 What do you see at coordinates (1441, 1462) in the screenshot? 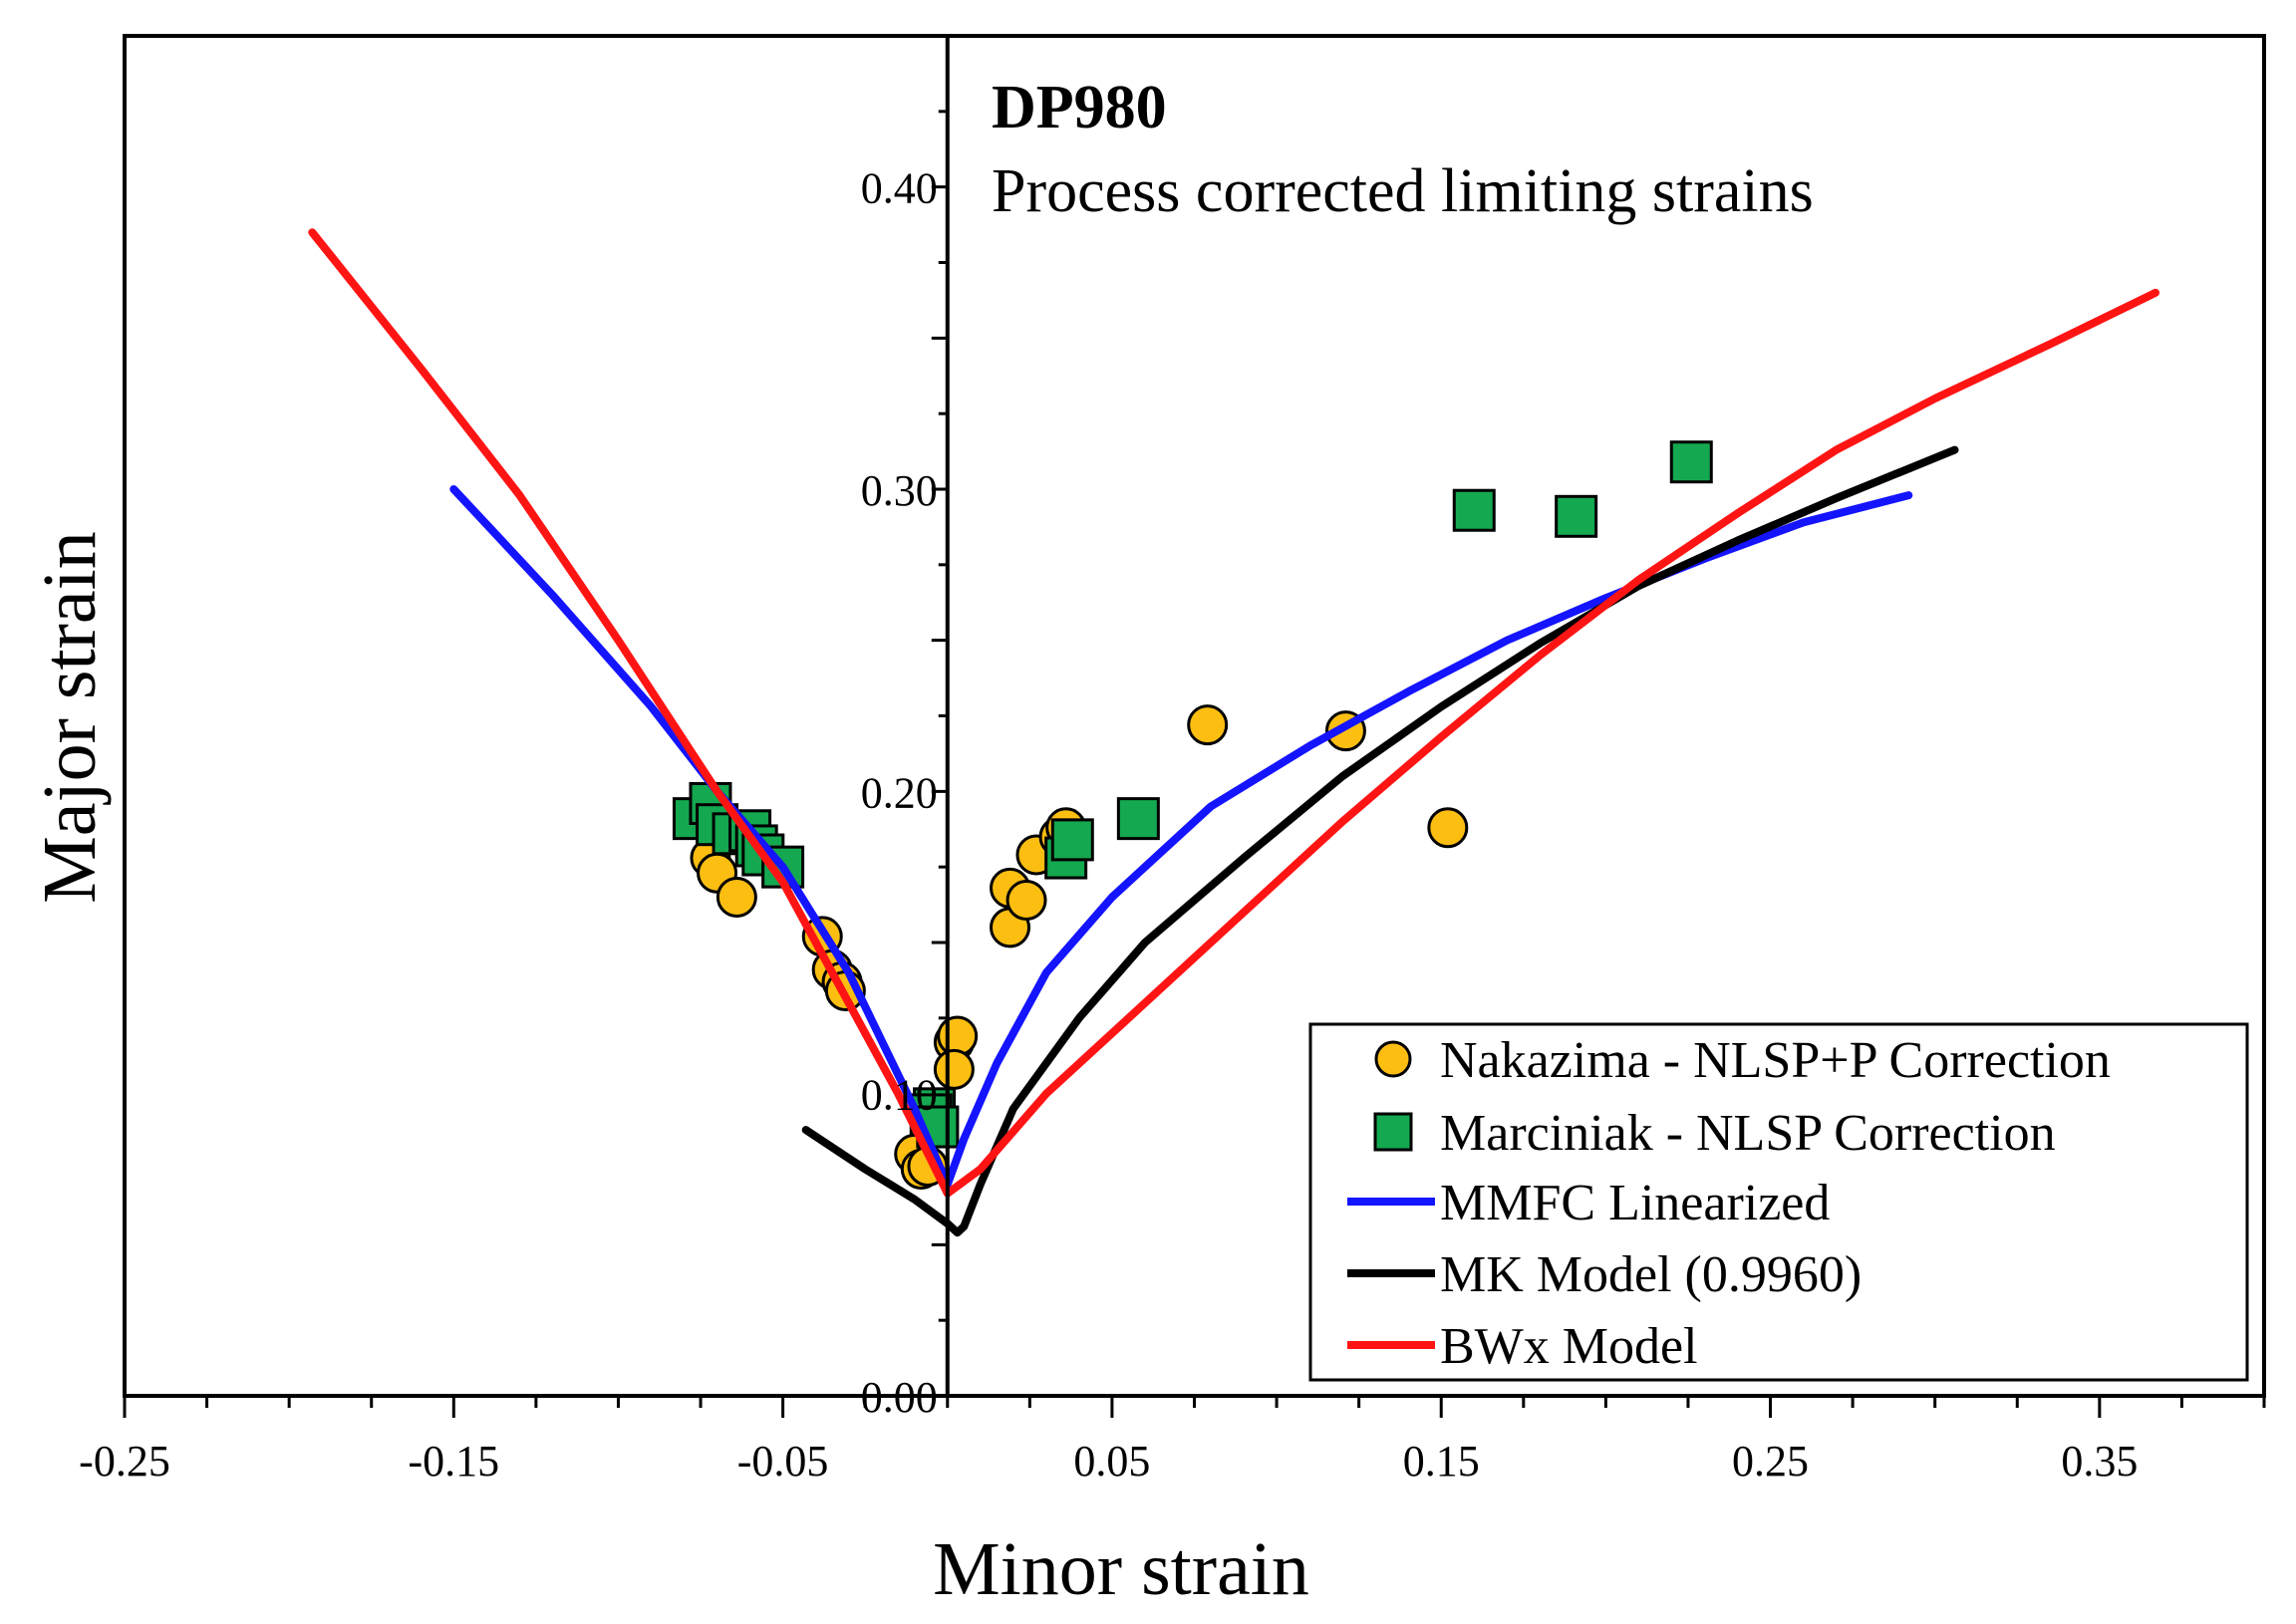
I see `x-tick-label: 0.15` at bounding box center [1441, 1462].